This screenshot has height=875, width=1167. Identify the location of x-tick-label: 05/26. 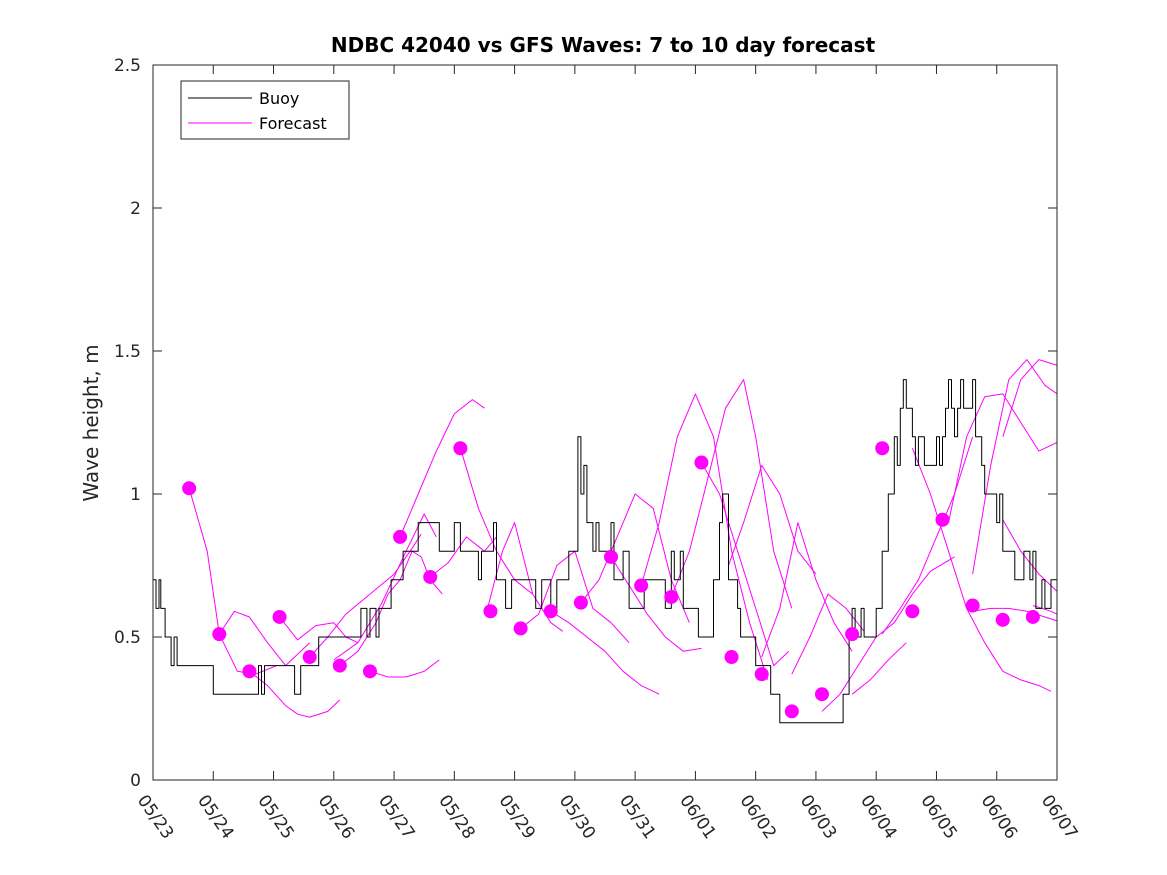
(336, 817).